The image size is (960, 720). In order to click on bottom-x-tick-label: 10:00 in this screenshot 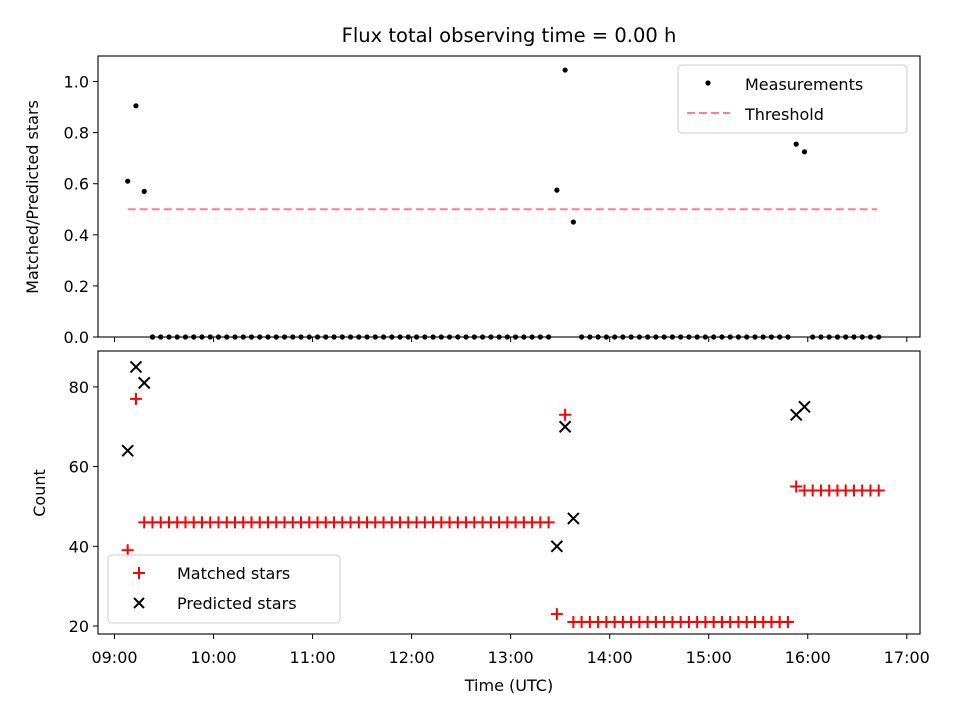, I will do `click(213, 657)`.